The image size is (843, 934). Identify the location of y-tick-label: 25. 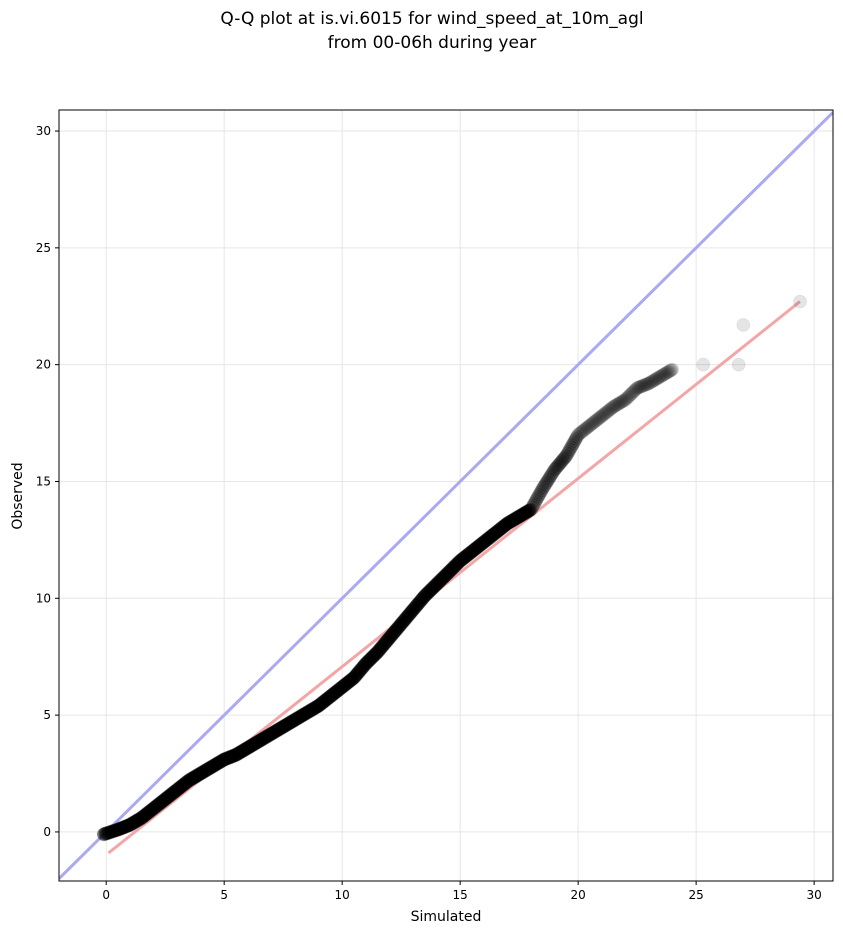
(43, 248).